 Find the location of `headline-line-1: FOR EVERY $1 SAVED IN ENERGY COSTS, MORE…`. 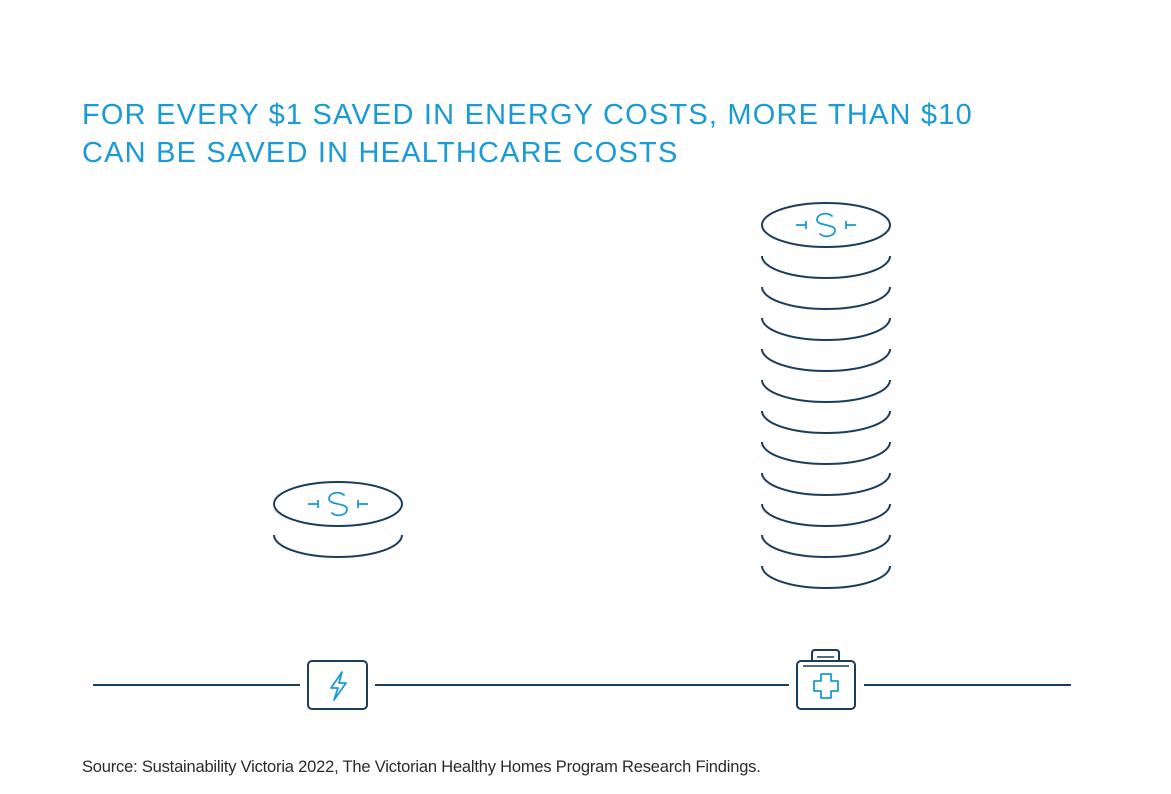

headline-line-1: FOR EVERY $1 SAVED IN ENERGY COSTS, MORE… is located at coordinates (527, 115).